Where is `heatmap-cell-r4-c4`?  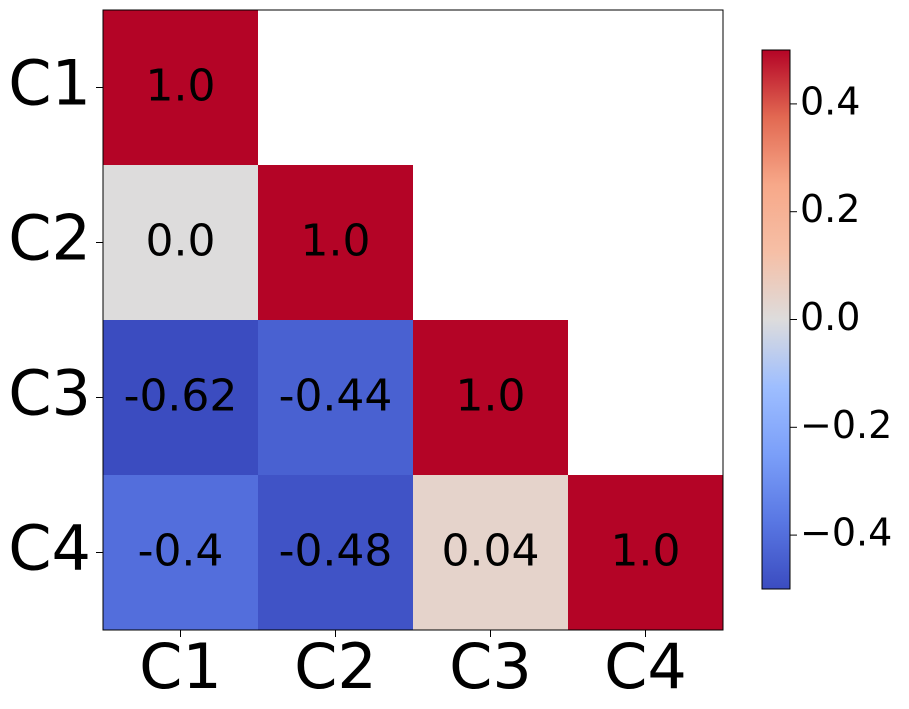
heatmap-cell-r4-c4 is located at coordinates (645, 552).